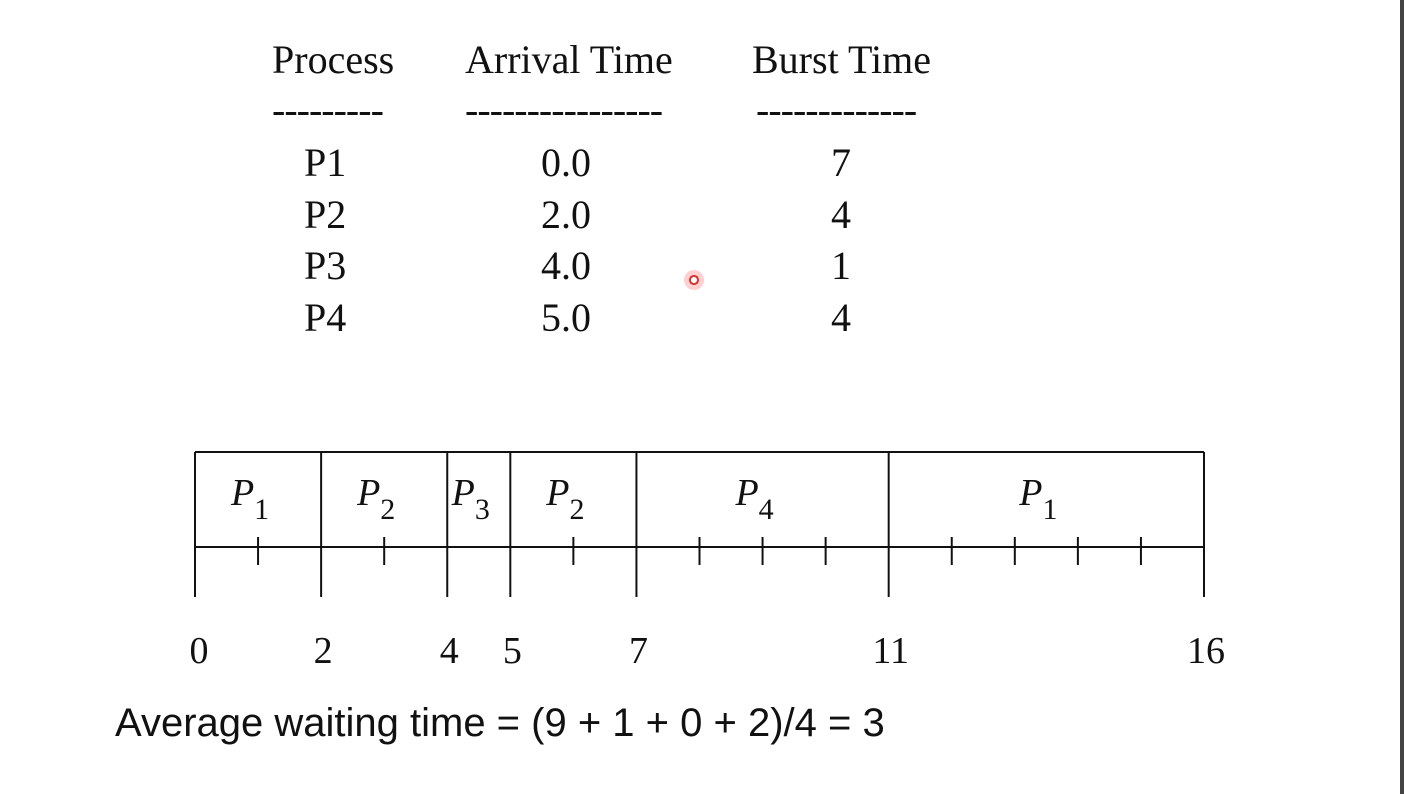  I want to click on table-cell-p2: P2, so click(325, 214).